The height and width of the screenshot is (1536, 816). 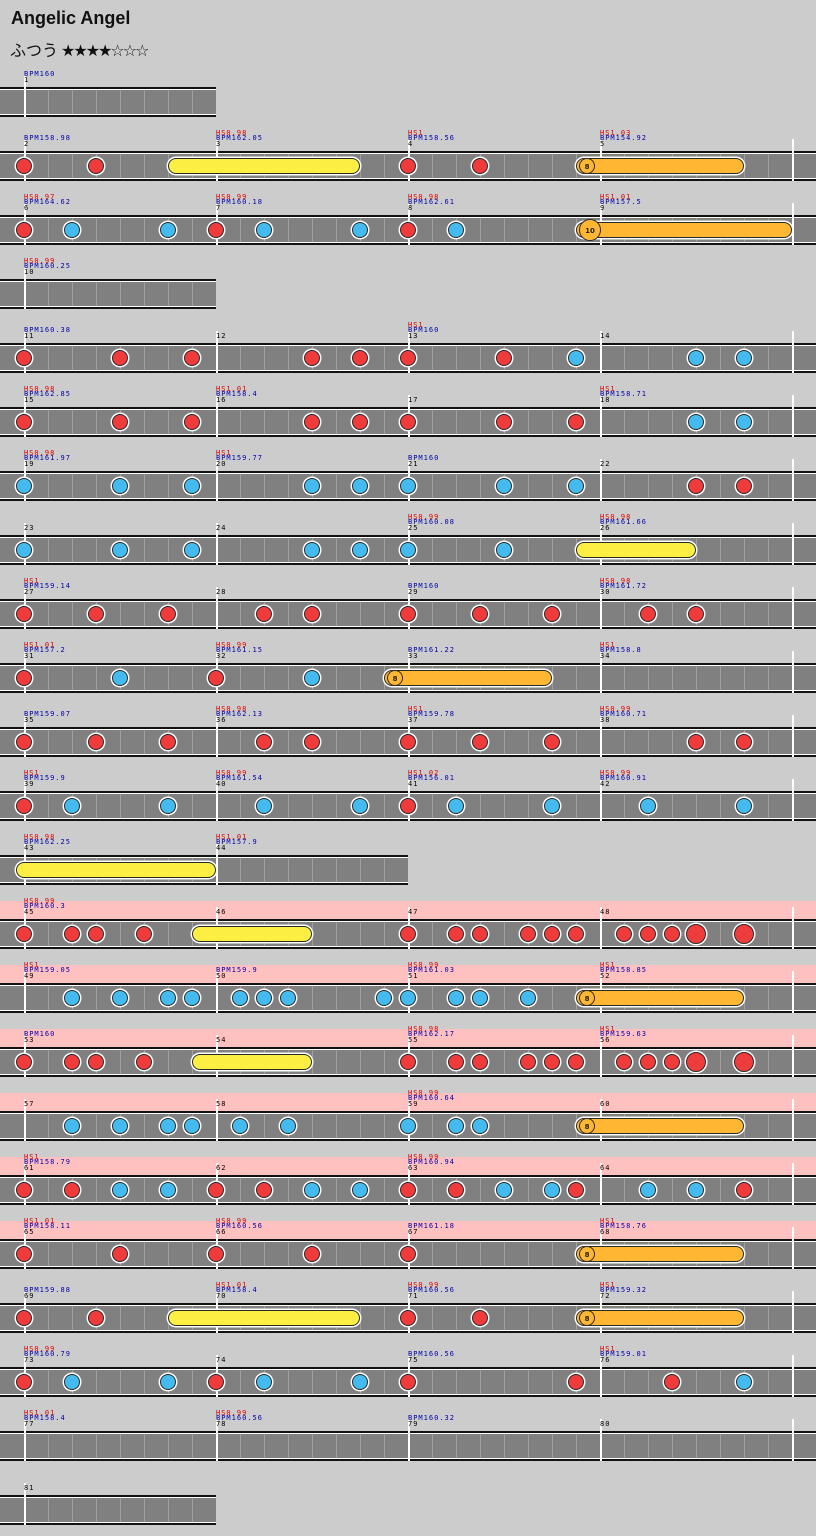 I want to click on measure-number: 5, so click(x=603, y=144).